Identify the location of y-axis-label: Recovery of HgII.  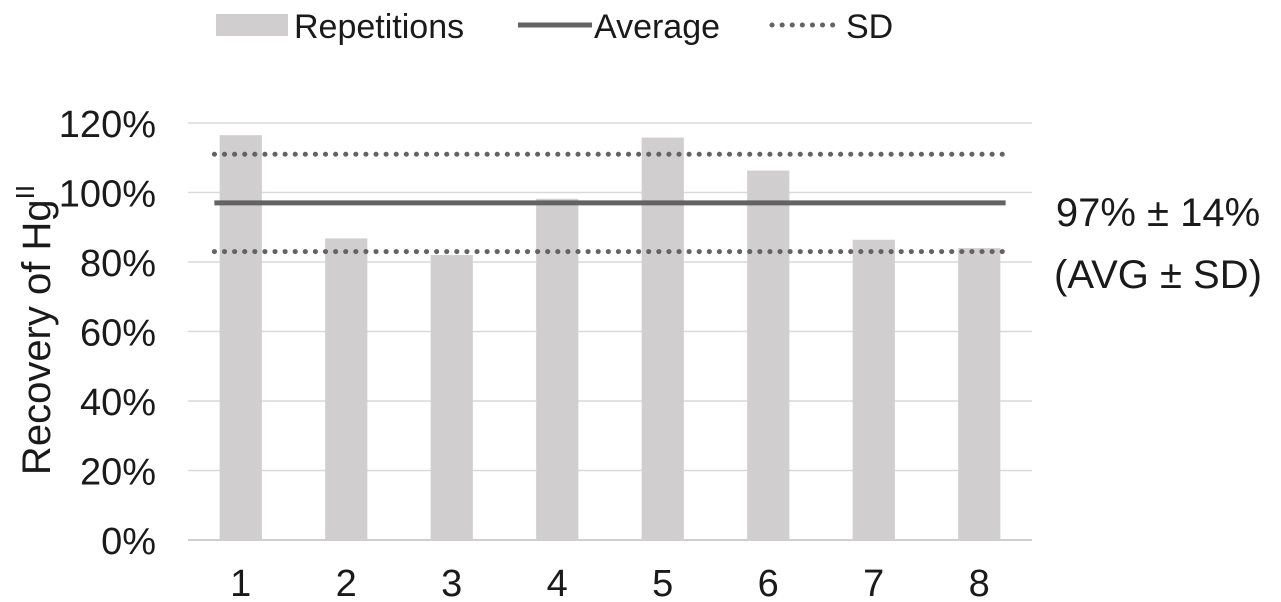
(34, 330).